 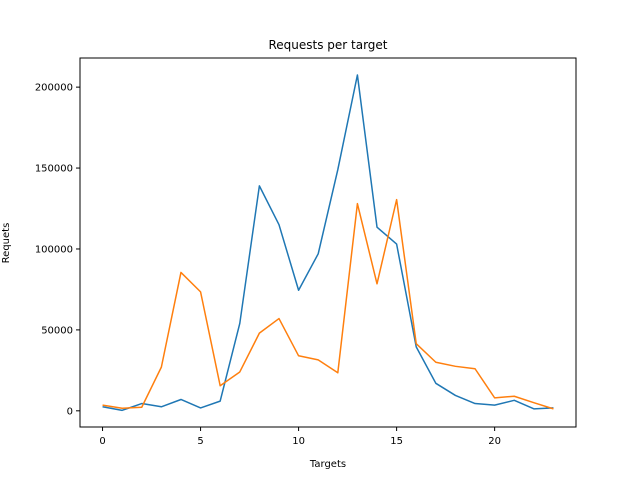 I want to click on x-tick-label: 0, so click(x=102, y=441).